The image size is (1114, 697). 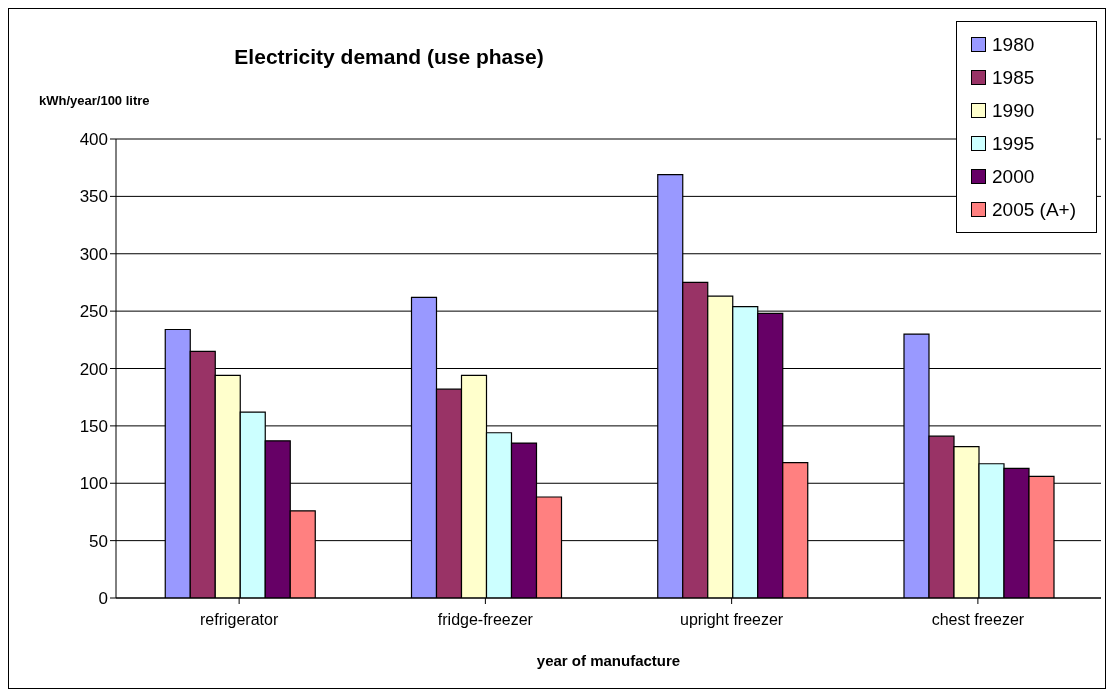 What do you see at coordinates (93, 484) in the screenshot?
I see `y-tick-label: 100` at bounding box center [93, 484].